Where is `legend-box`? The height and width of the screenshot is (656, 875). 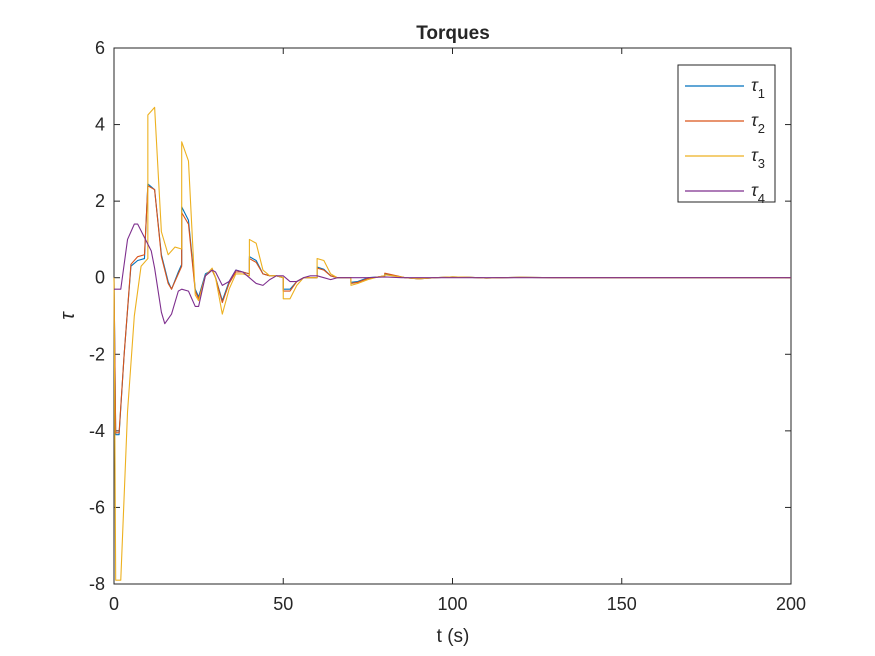 legend-box is located at coordinates (726, 133).